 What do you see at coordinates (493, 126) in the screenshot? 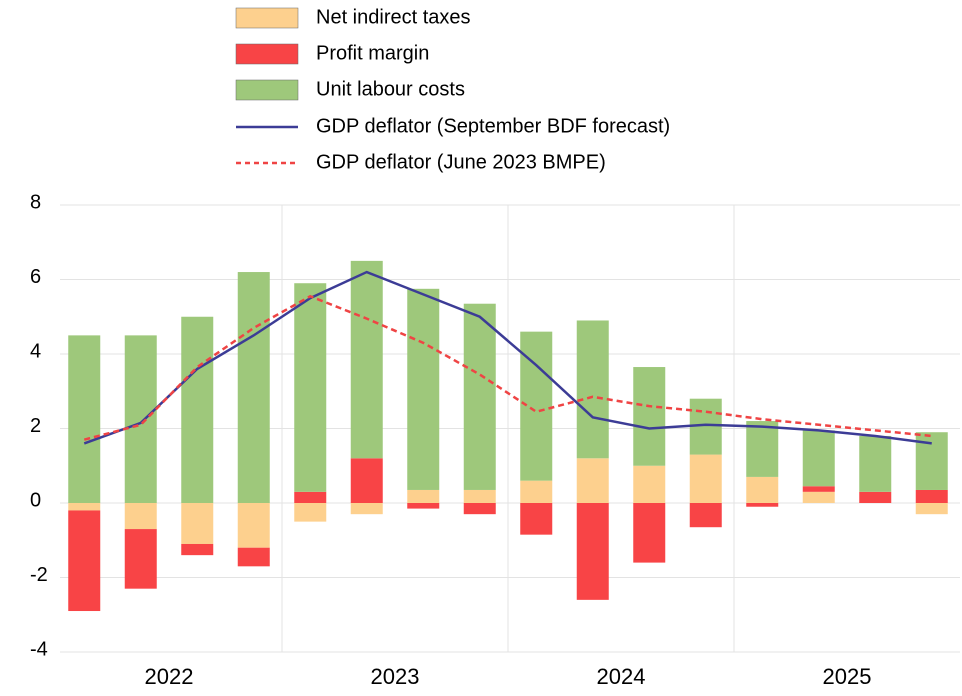
I see `legend-label: GDP deflator (September BDF forecast)` at bounding box center [493, 126].